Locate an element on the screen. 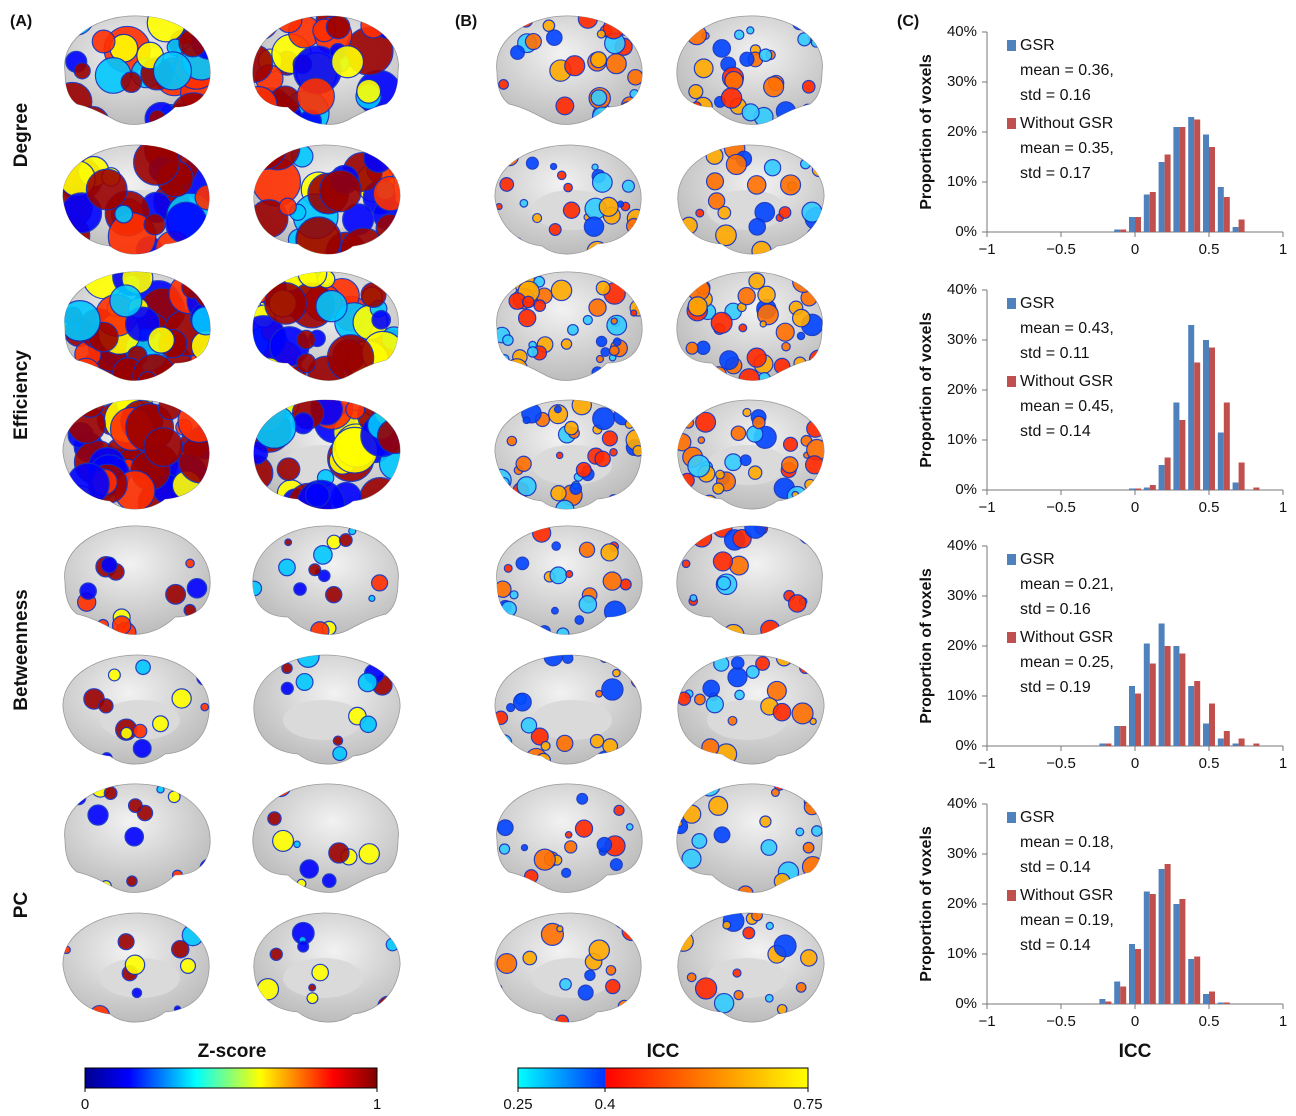 Image resolution: width=1296 pixels, height=1116 pixels. legend-label: Without GSR is located at coordinates (1066, 895).